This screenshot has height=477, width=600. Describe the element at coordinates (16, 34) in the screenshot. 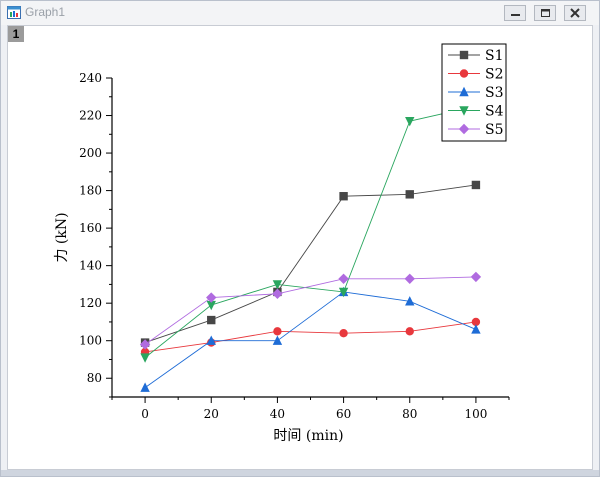

I see `layer-badge: 1` at that location.